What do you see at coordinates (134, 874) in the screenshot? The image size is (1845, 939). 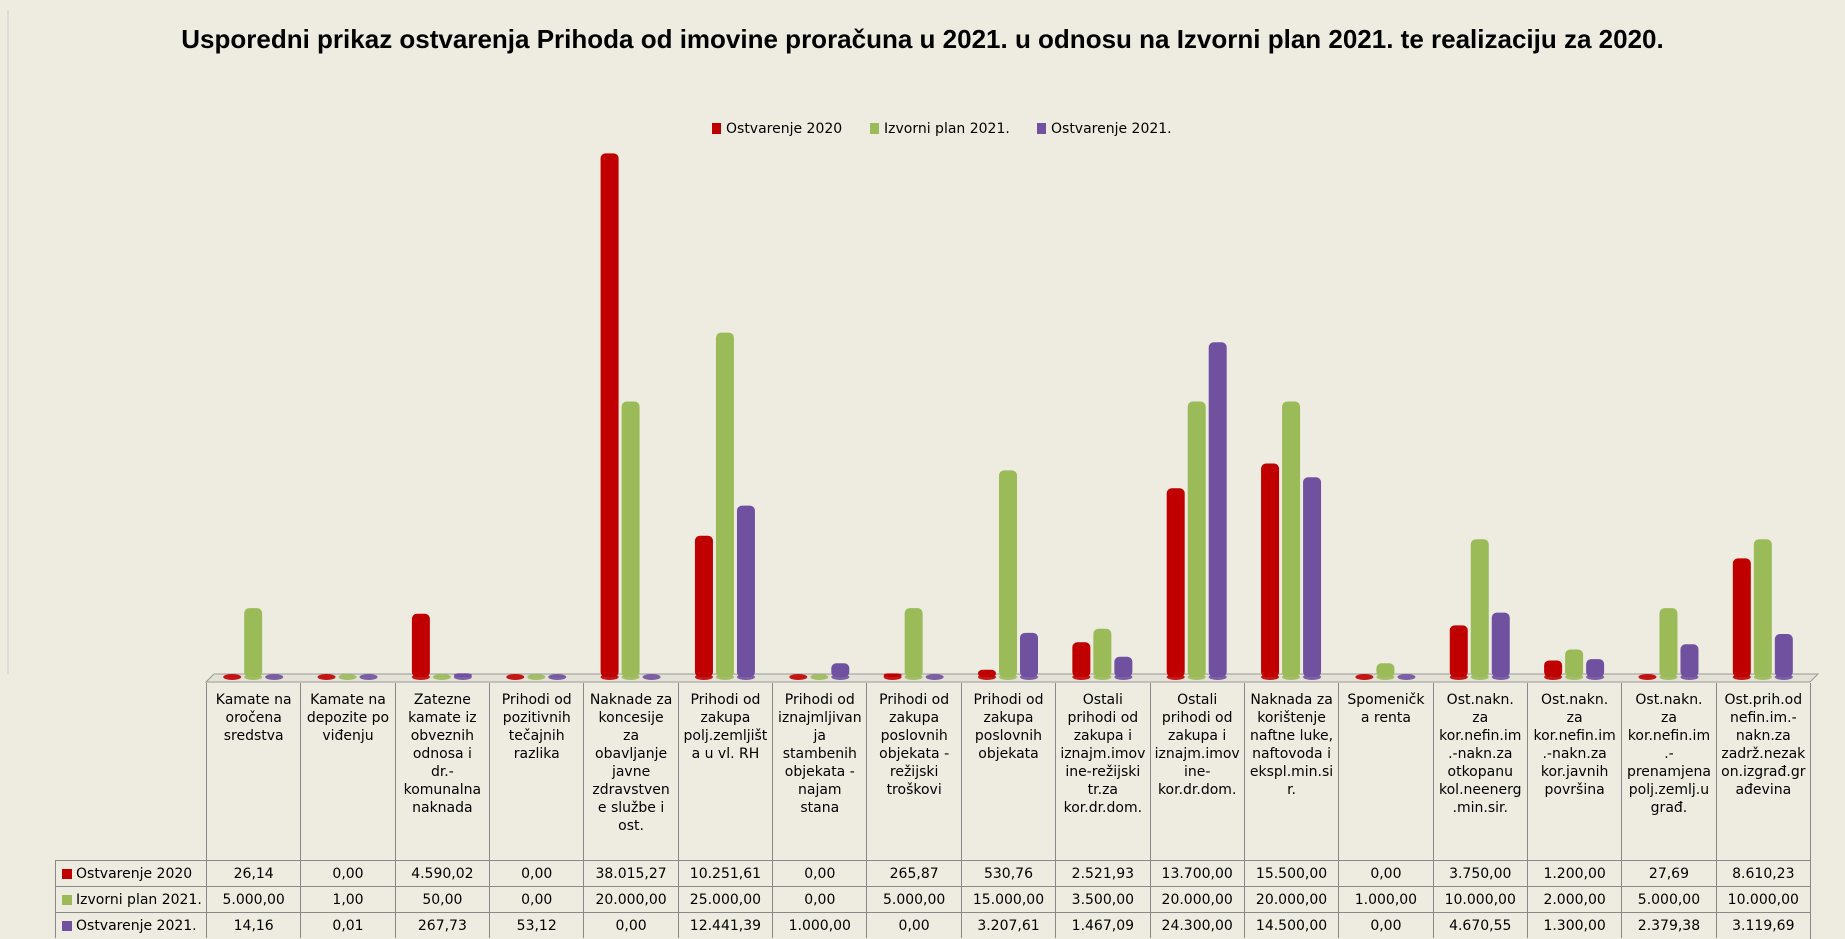 I see `table-series-name: Ostvarenje 2020` at bounding box center [134, 874].